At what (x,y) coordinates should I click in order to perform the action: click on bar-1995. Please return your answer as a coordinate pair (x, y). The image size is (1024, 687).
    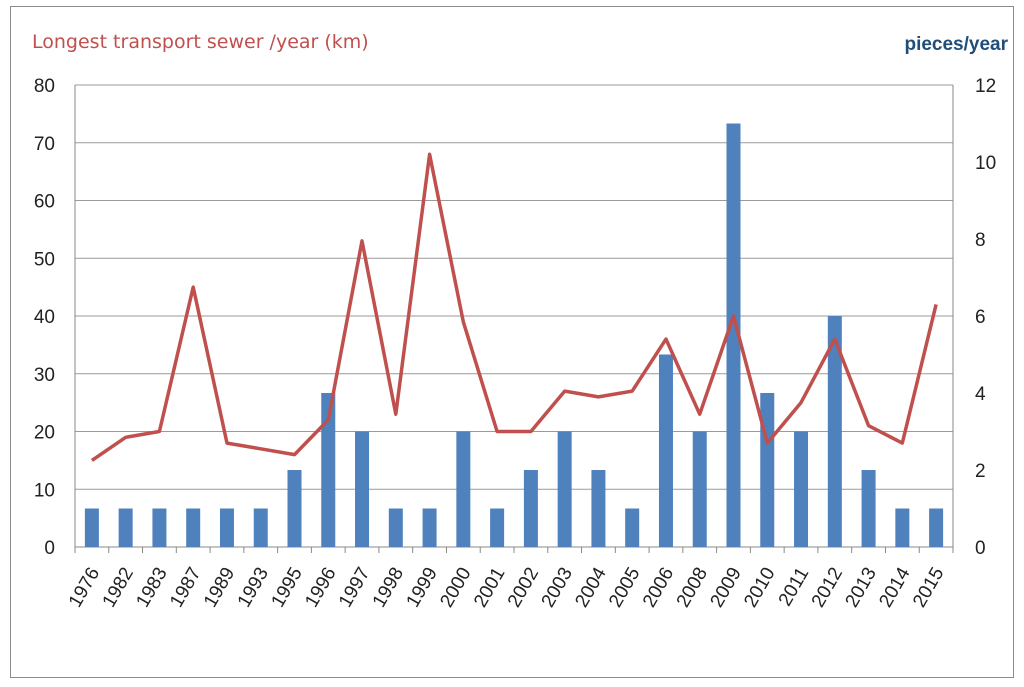
    Looking at the image, I should click on (294, 508).